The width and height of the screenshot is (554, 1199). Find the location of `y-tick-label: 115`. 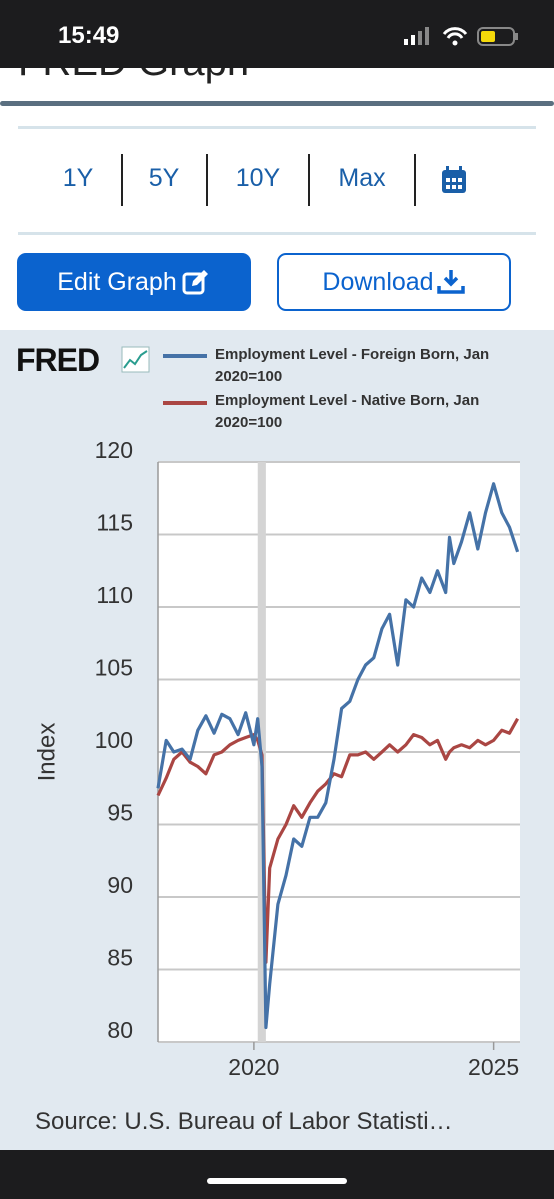

y-tick-label: 115 is located at coordinates (114, 523).